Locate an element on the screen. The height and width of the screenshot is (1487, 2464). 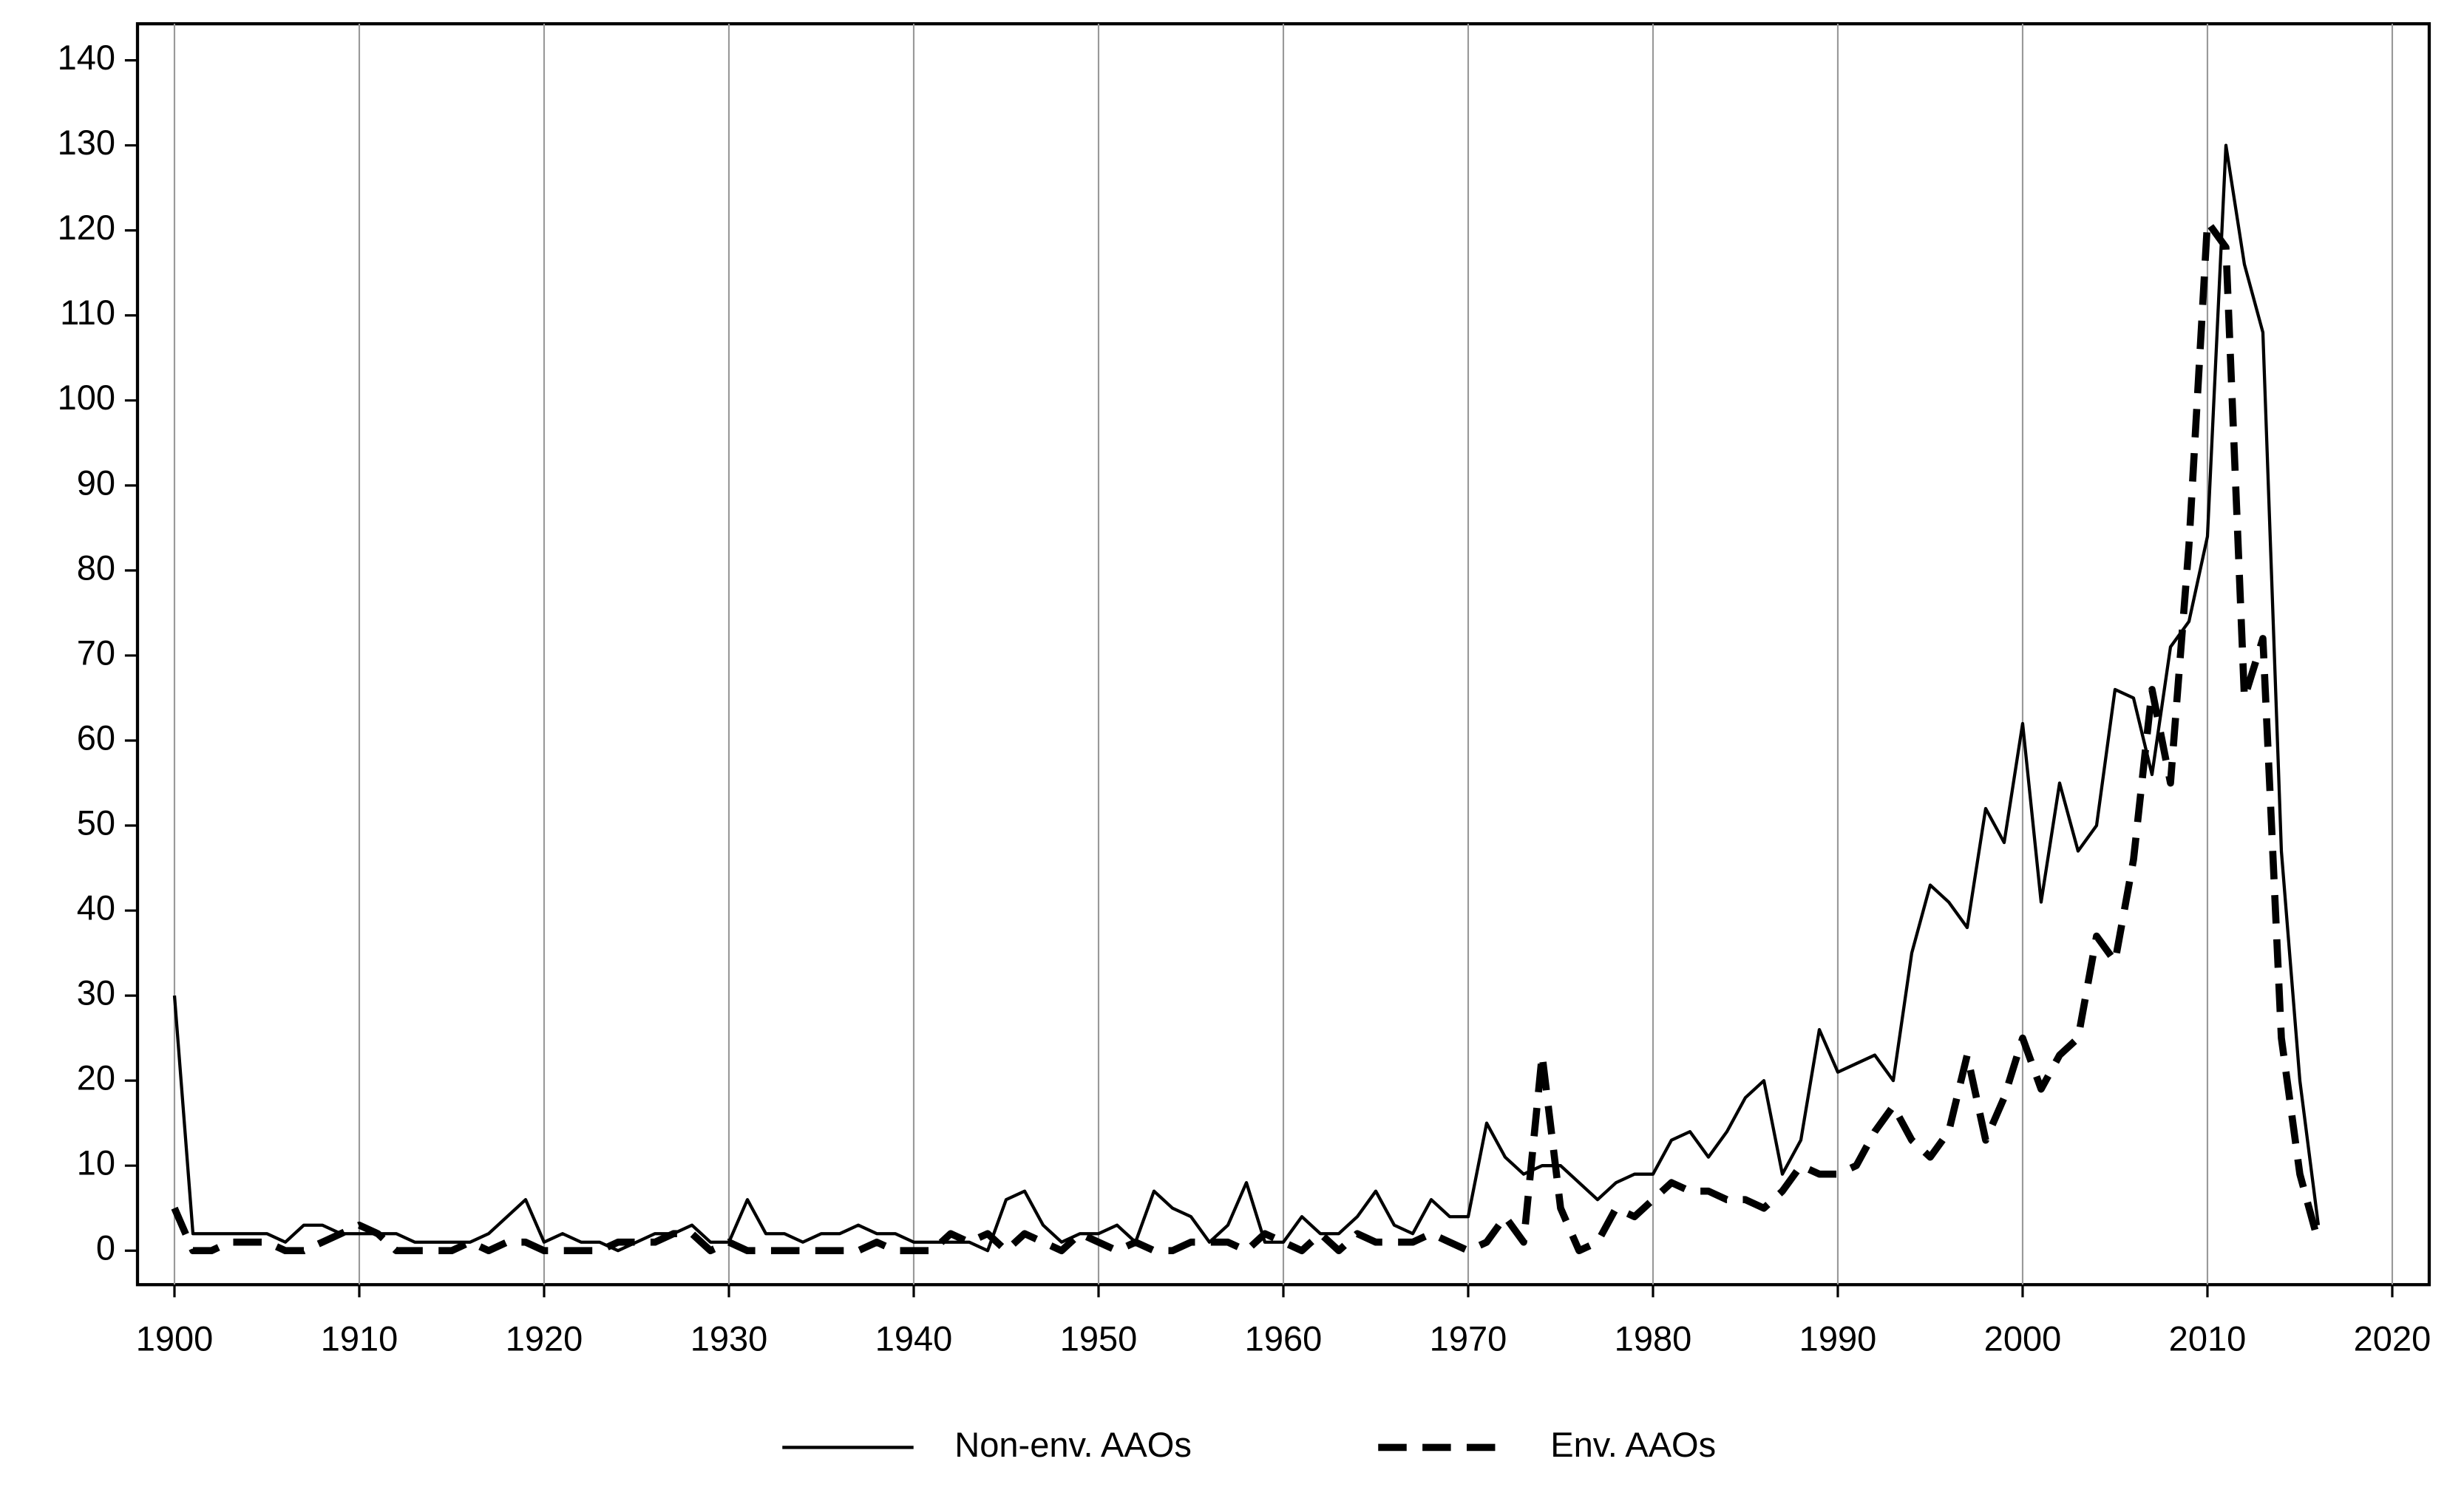
y-tick-label: 0 is located at coordinates (105, 1247).